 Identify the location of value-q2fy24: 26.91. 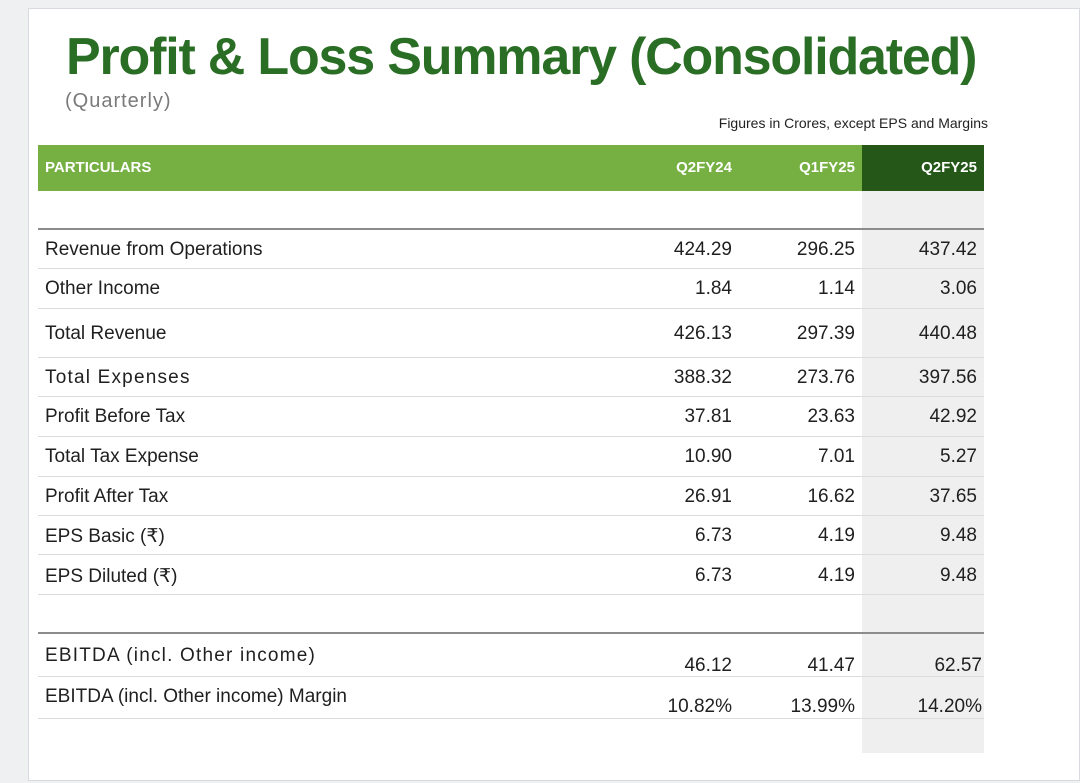
(708, 496).